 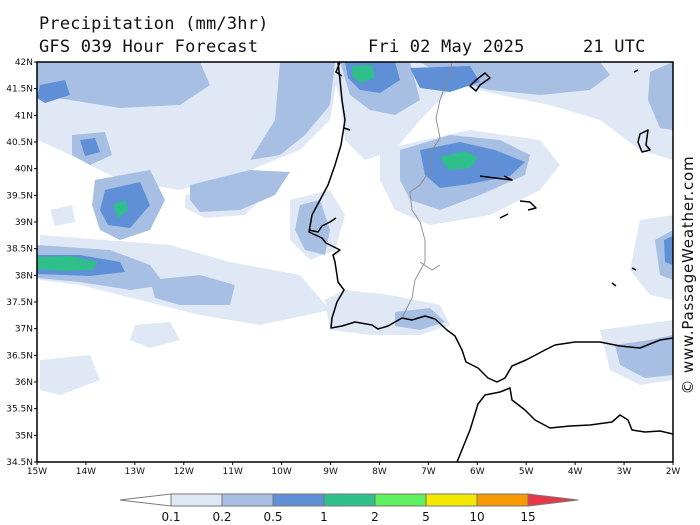 I want to click on credit-watermark: © www.PassageWeather.com, so click(x=688, y=275).